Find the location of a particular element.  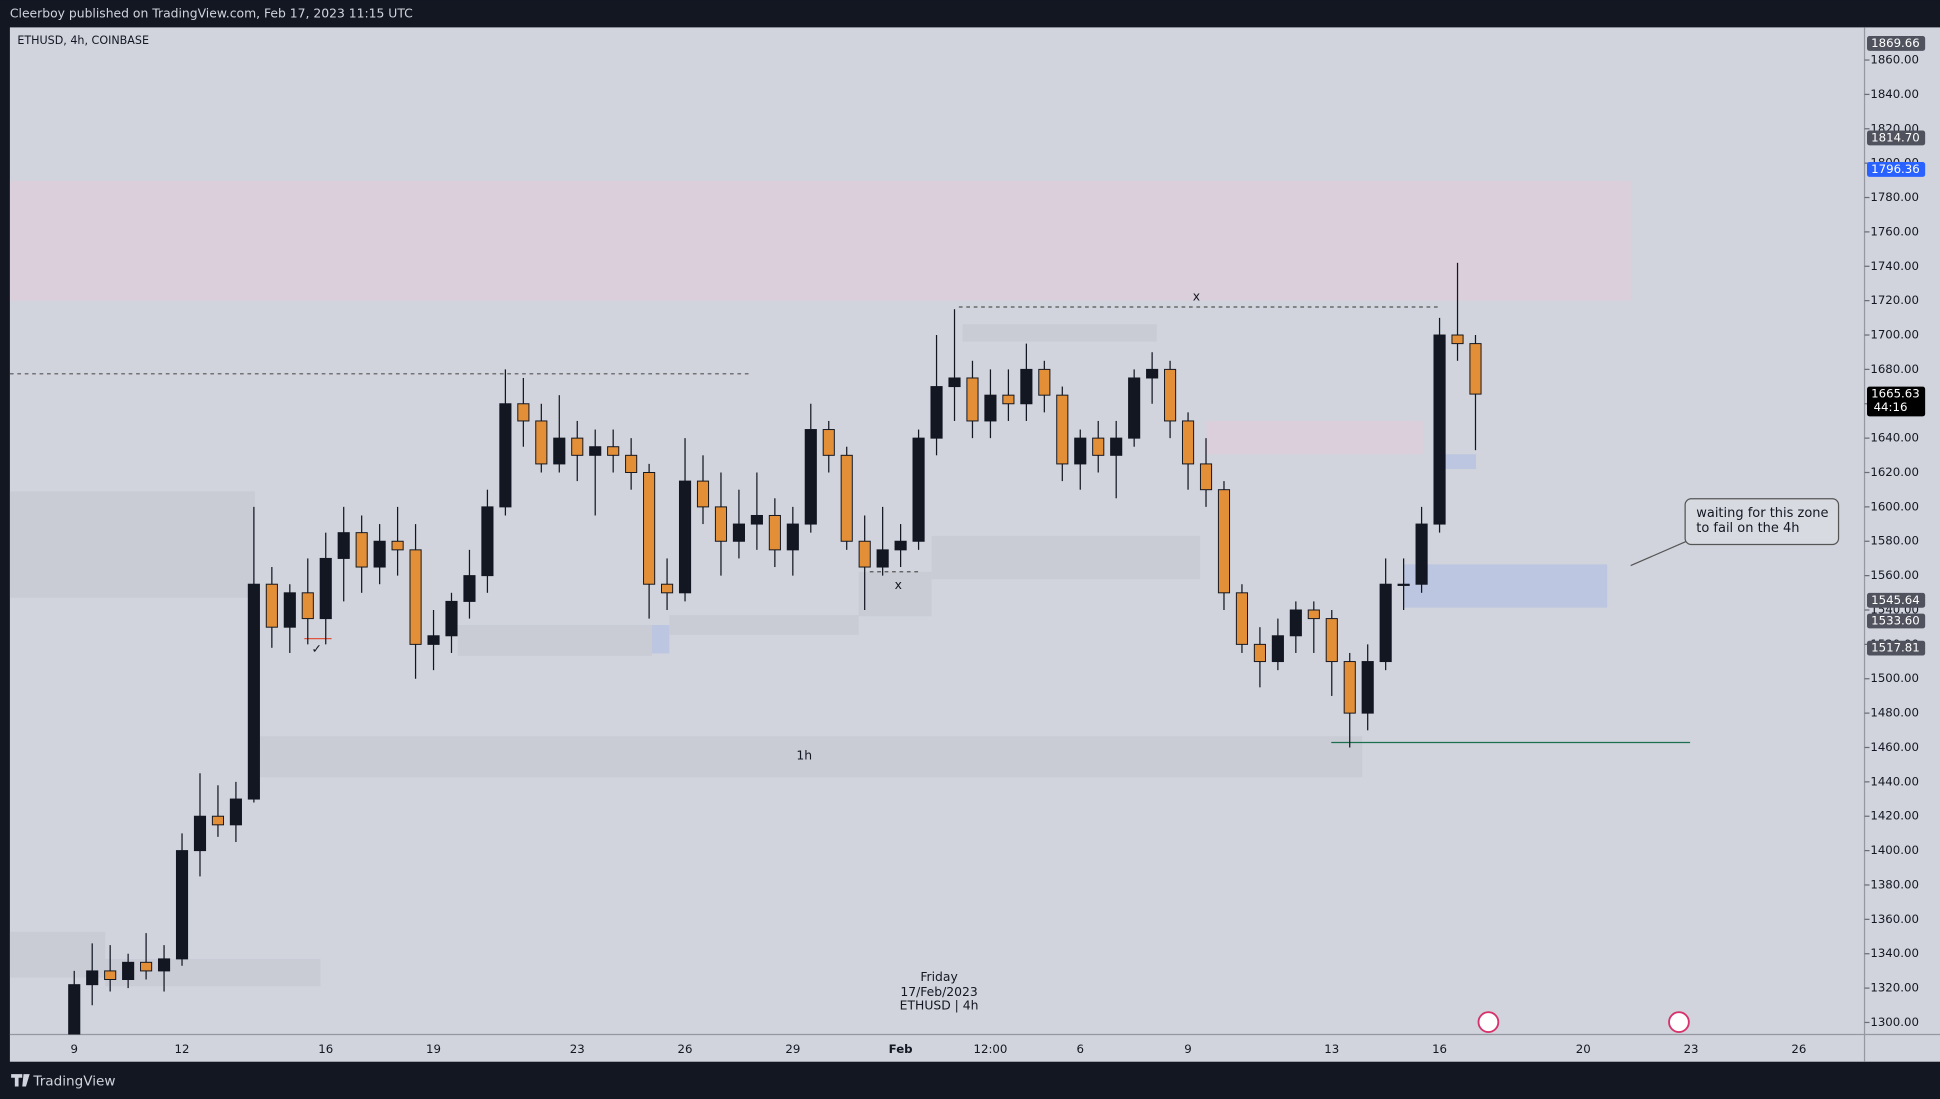

x-tick-label: 13 is located at coordinates (1331, 1049).